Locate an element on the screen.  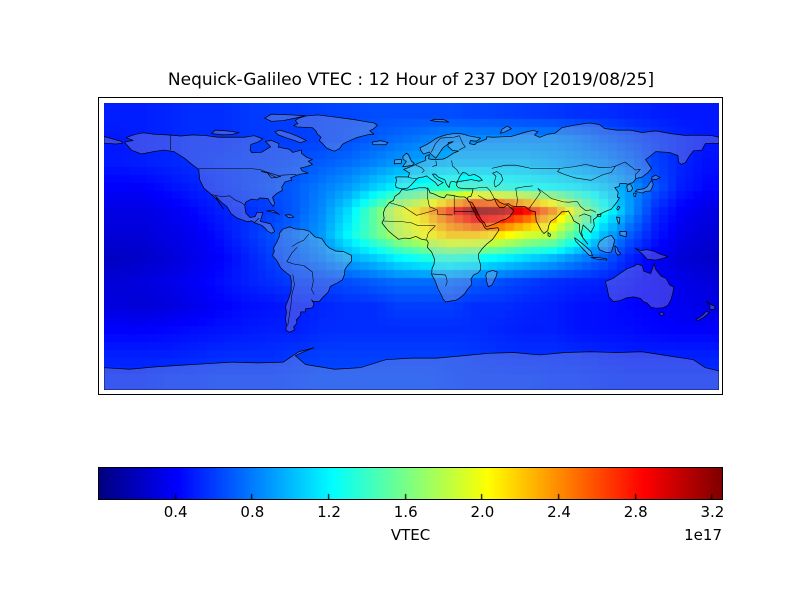
colorbar-tick-label: 2.4 is located at coordinates (559, 512).